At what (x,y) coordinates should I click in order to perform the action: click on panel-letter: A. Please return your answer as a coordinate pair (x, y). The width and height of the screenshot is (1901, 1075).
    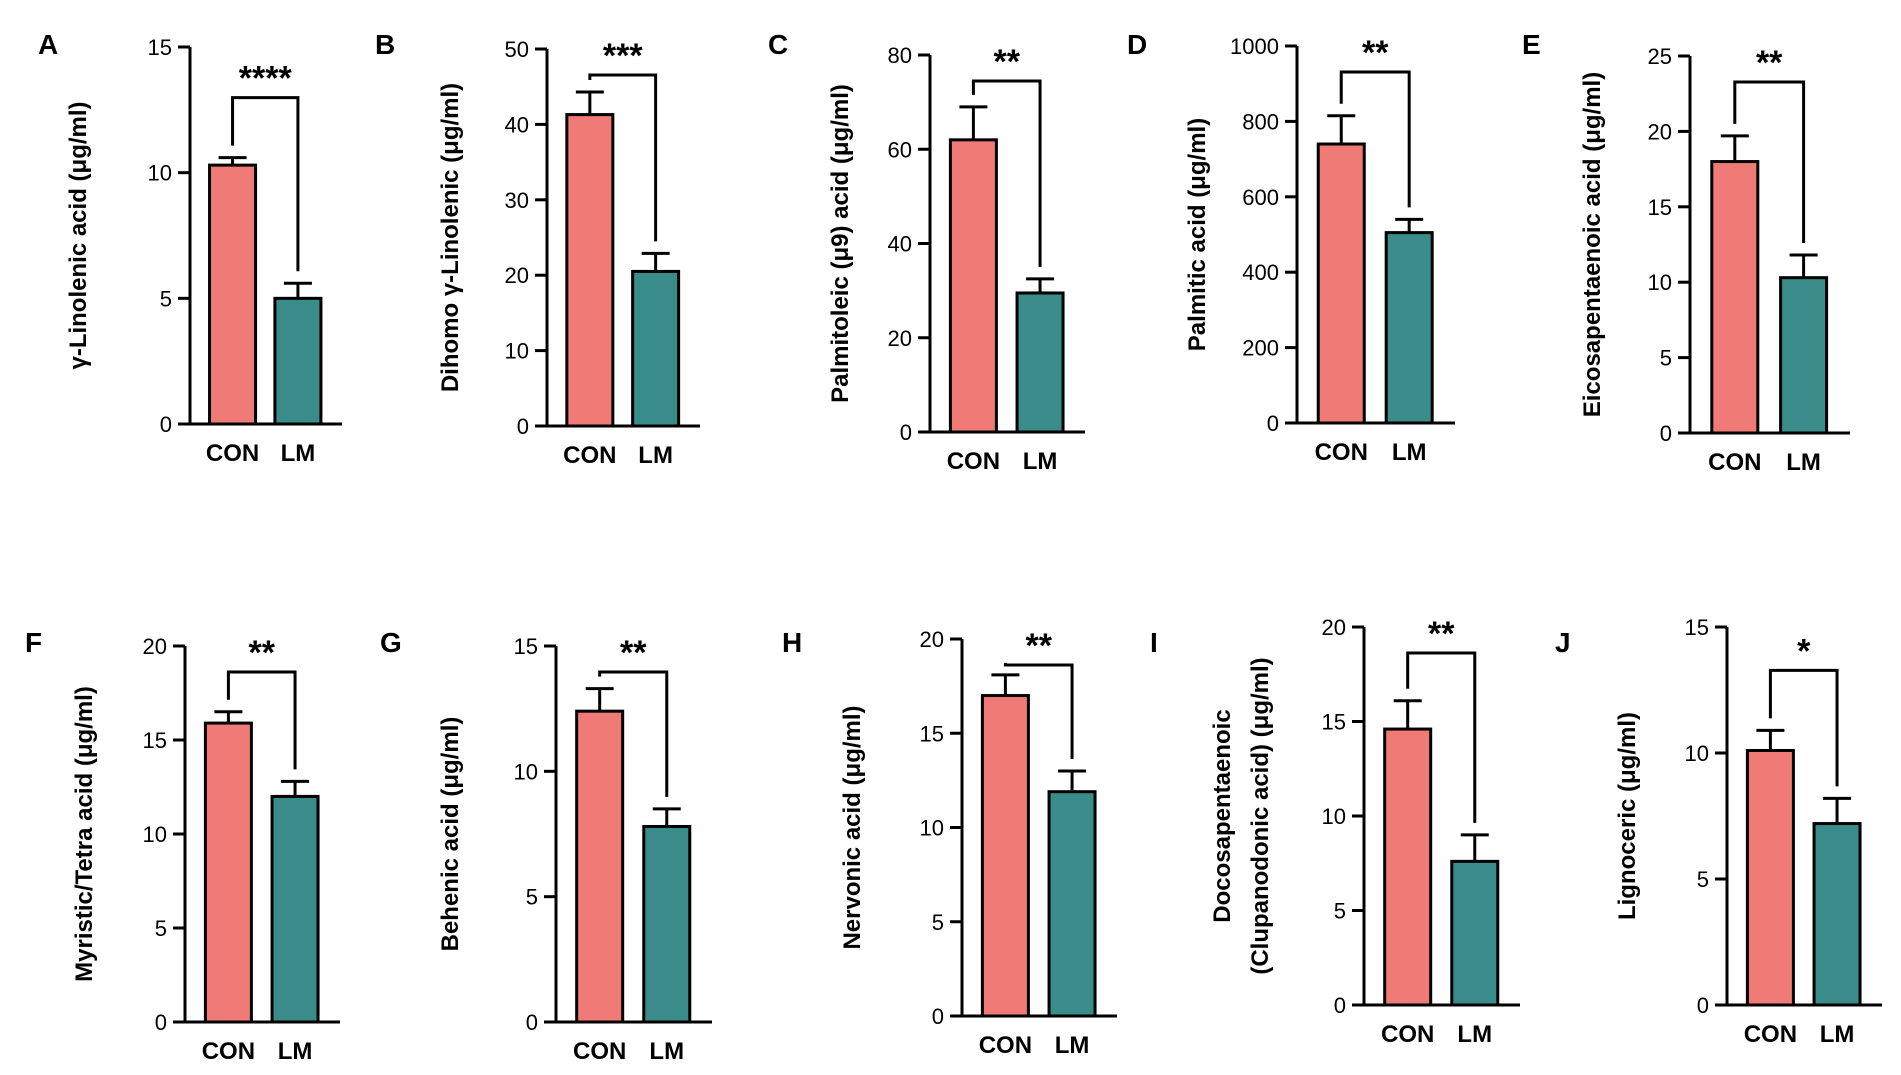
    Looking at the image, I should click on (48, 44).